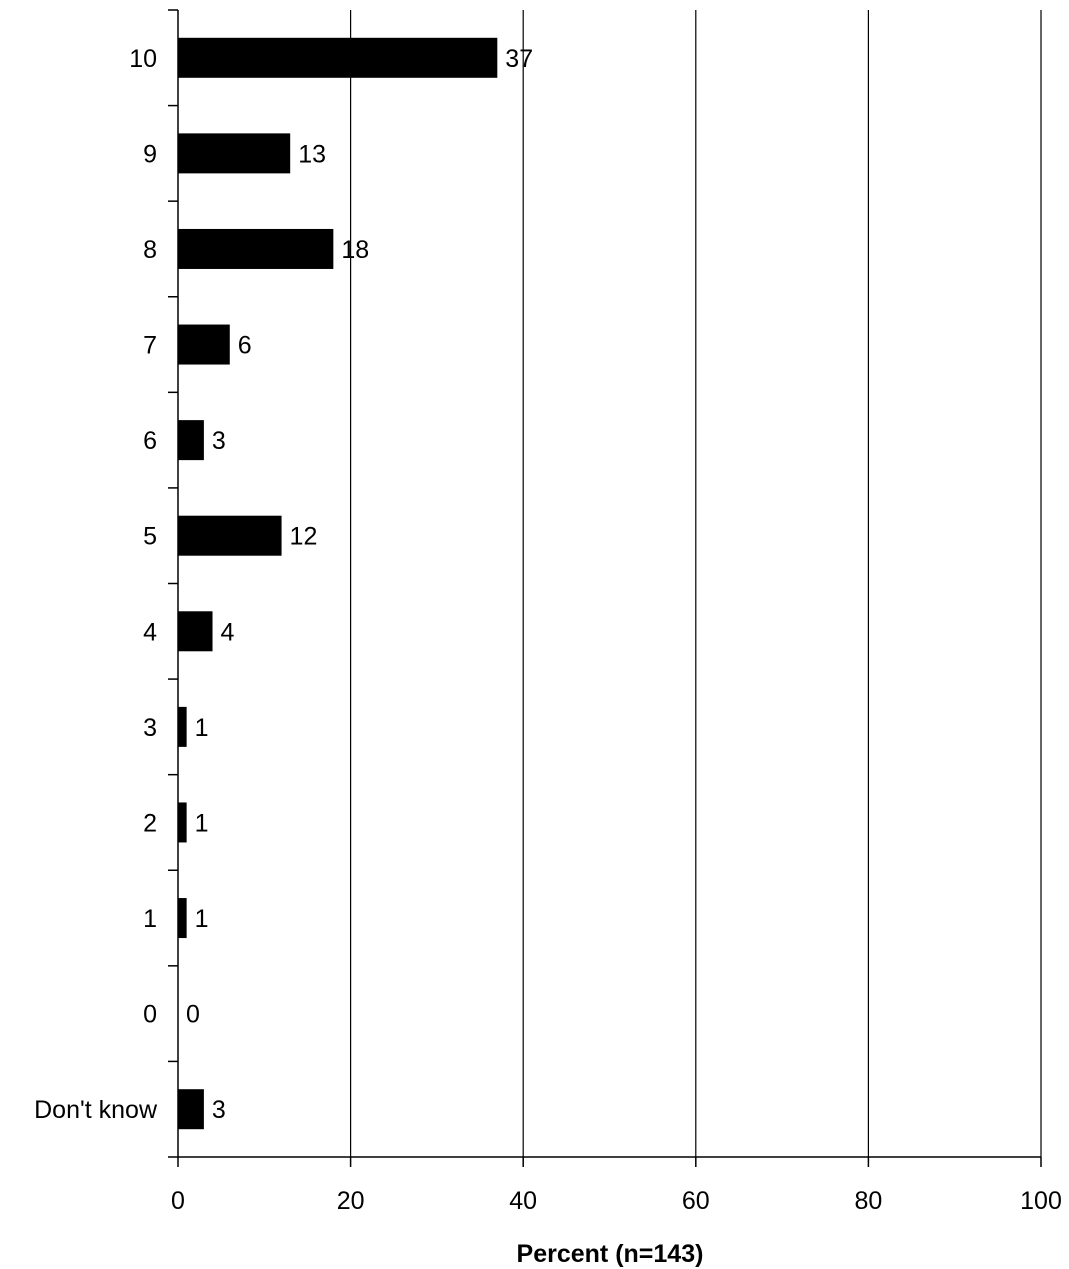 Image resolution: width=1069 pixels, height=1269 pixels. I want to click on bar-value-label: 0, so click(193, 1015).